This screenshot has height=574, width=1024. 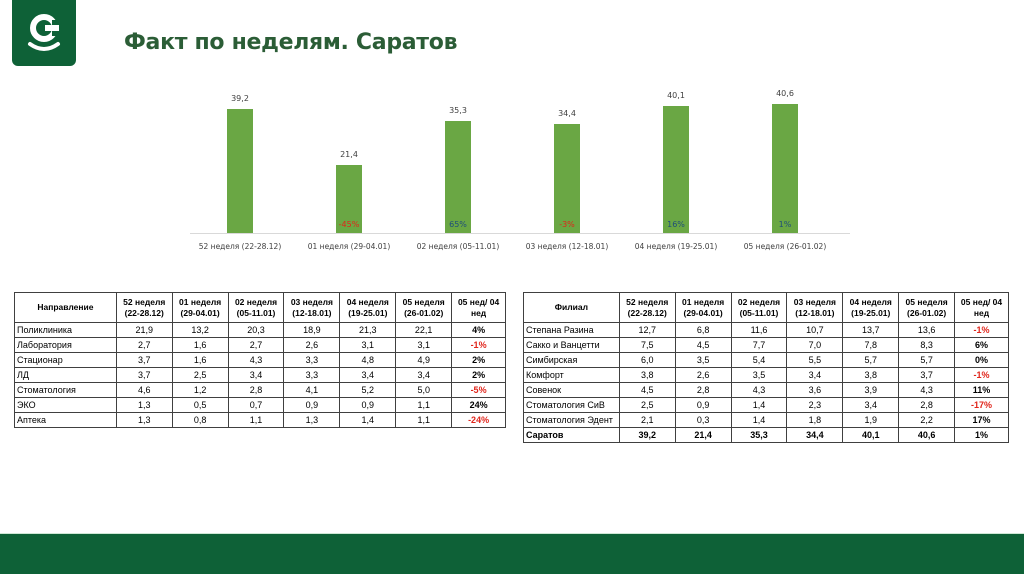 I want to click on bar-value-label: 35,3, so click(x=458, y=111).